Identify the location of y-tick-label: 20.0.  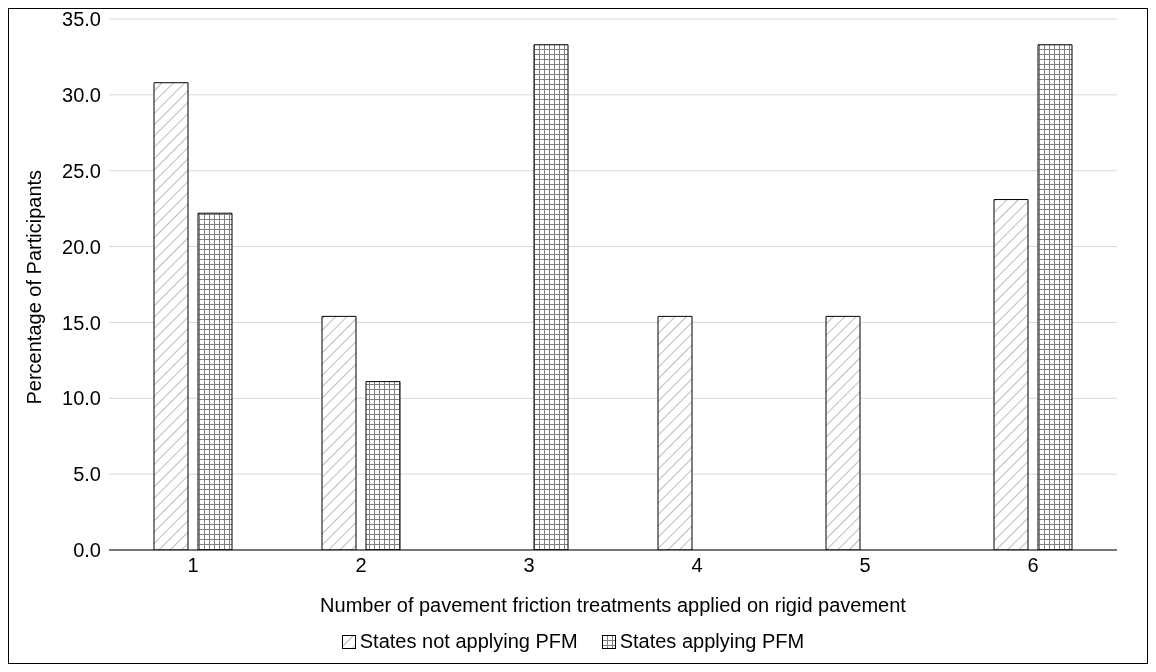
(81, 246).